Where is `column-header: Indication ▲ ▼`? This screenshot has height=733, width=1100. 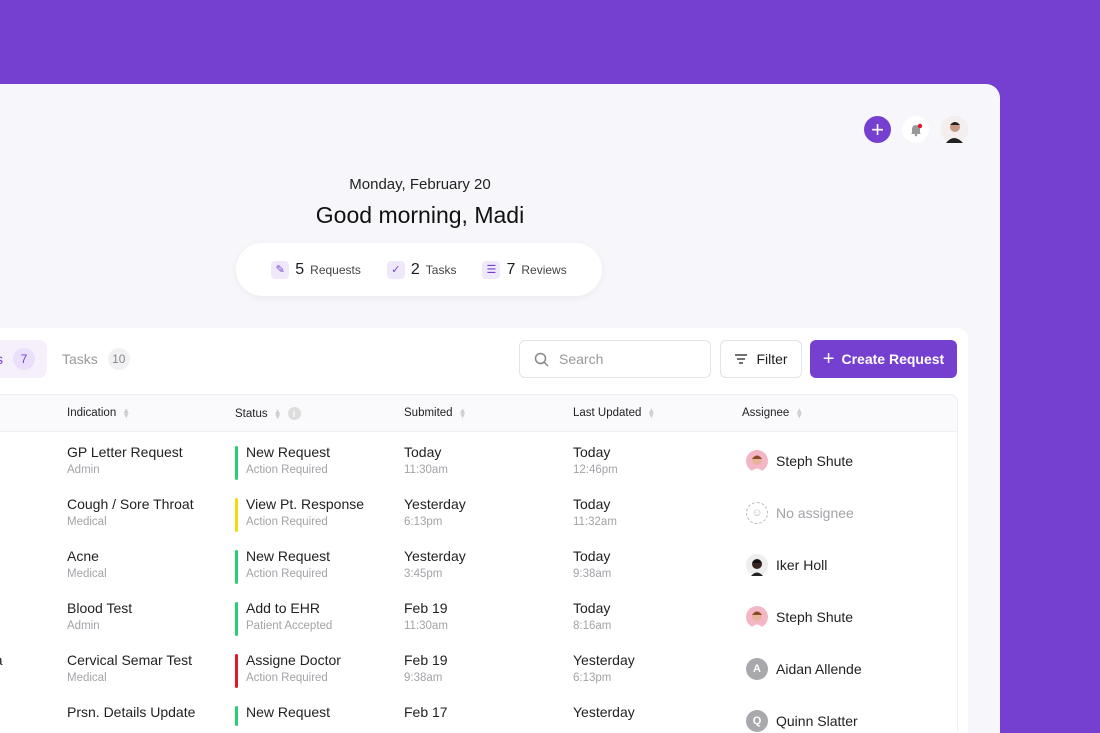 column-header: Indication ▲ ▼ is located at coordinates (99, 413).